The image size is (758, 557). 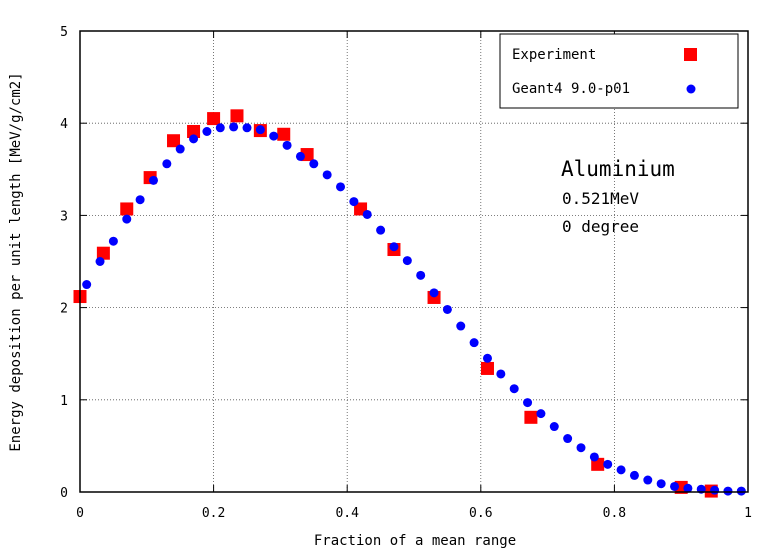 I want to click on legend-label-geant4: Geant4 9.0-p01, so click(x=571, y=89).